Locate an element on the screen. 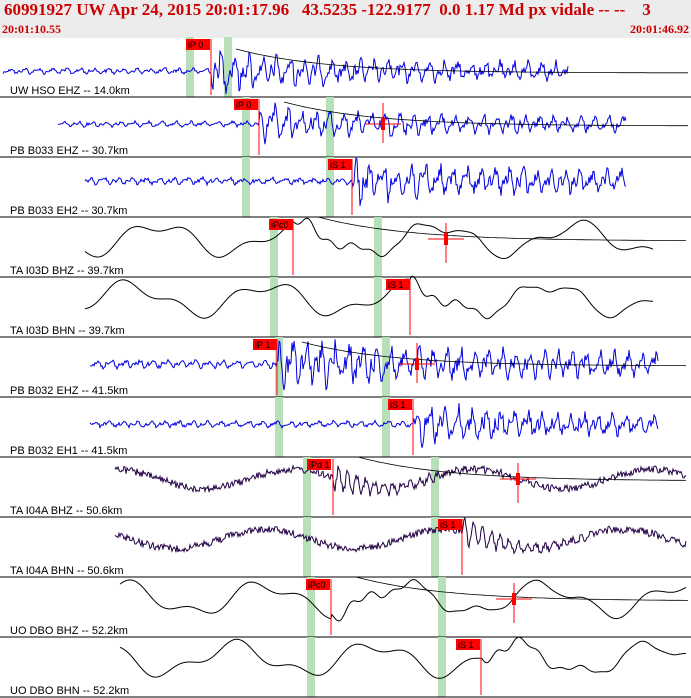  phase-pick-flag: iPd 1 is located at coordinates (320, 487).